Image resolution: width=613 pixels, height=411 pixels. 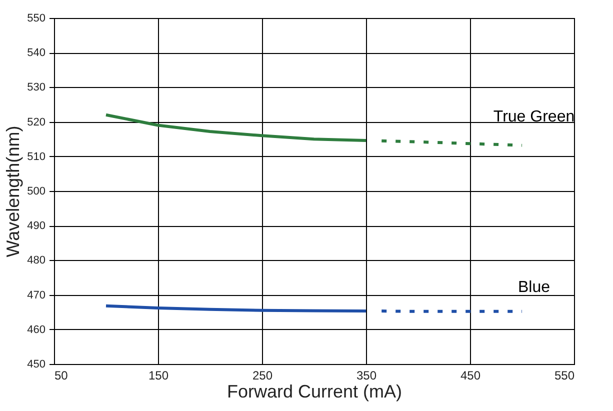 I want to click on line-series, so click(x=236, y=127).